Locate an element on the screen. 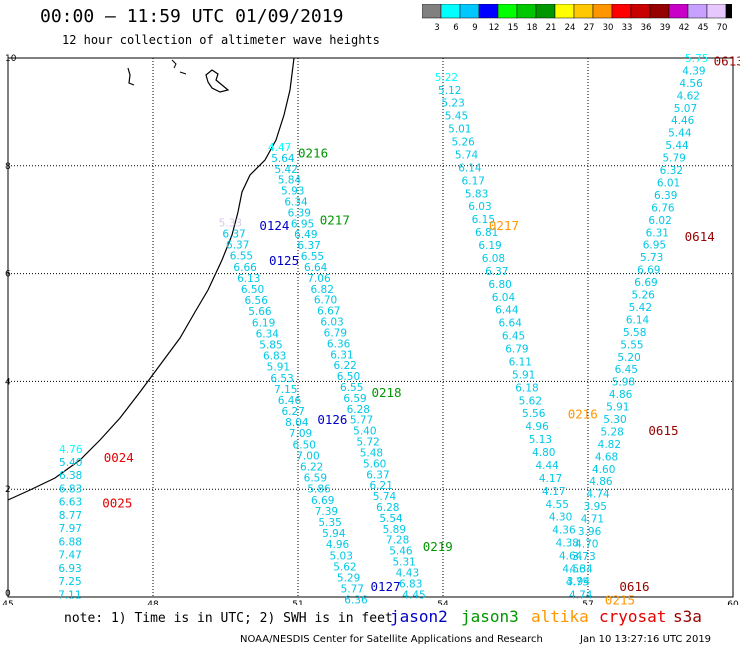  swh-value: 5.93 is located at coordinates (292, 192).